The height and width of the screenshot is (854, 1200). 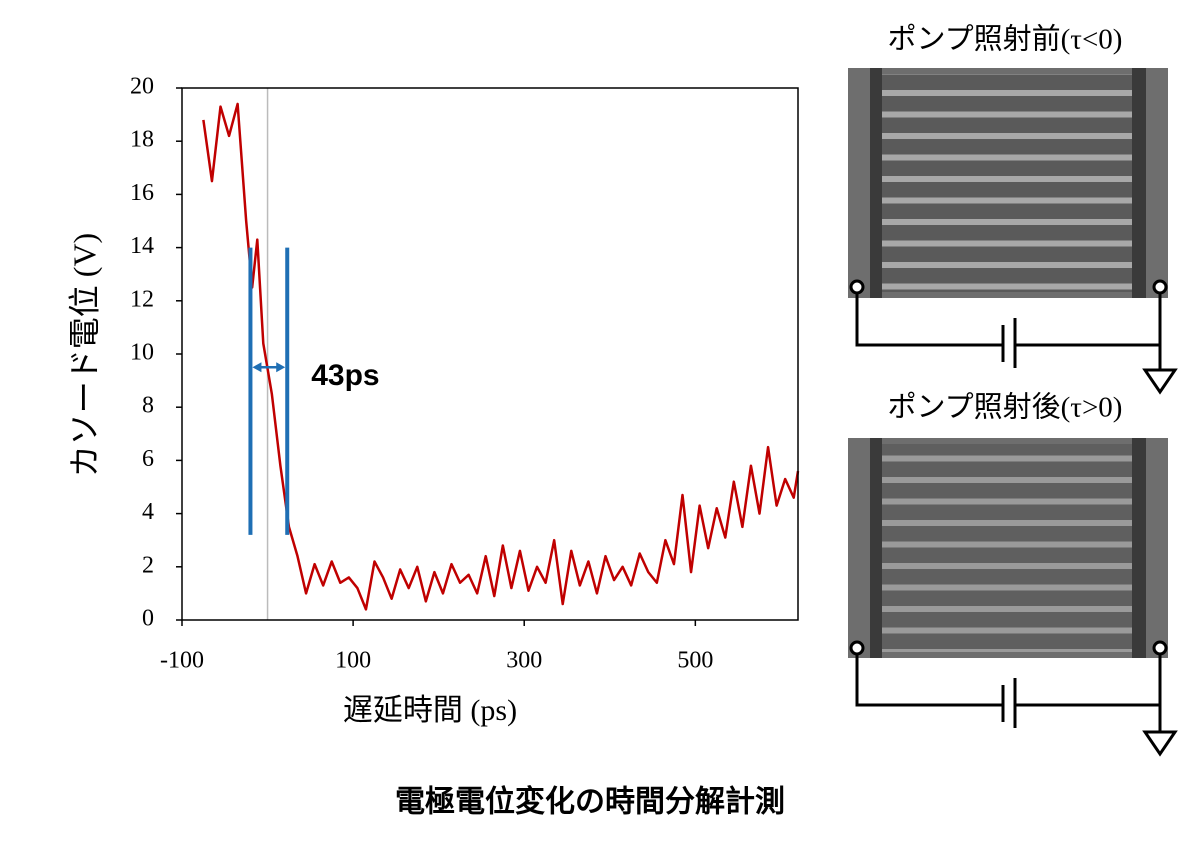 I want to click on y-tick-label: 2, so click(x=148, y=565).